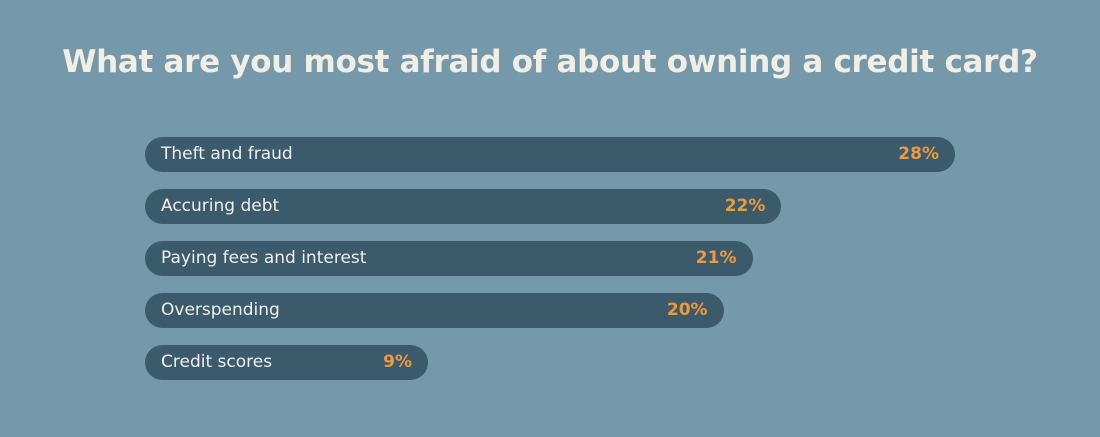 This screenshot has width=1100, height=437. What do you see at coordinates (217, 362) in the screenshot?
I see `bar-label: Credit scores` at bounding box center [217, 362].